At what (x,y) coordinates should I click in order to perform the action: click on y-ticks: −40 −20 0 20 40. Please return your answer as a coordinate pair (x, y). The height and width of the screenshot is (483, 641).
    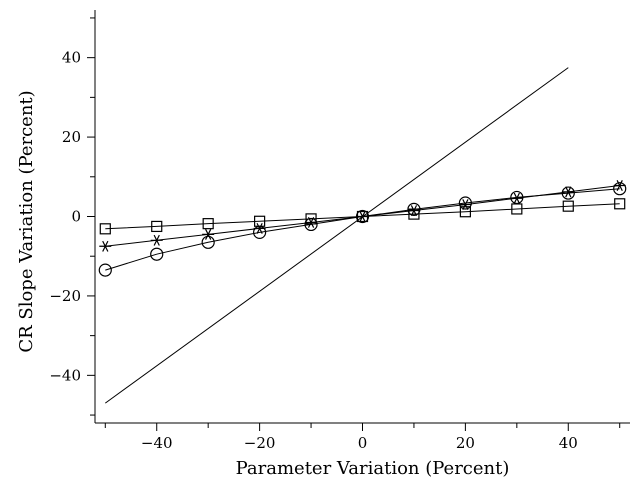
    Looking at the image, I should click on (72, 216).